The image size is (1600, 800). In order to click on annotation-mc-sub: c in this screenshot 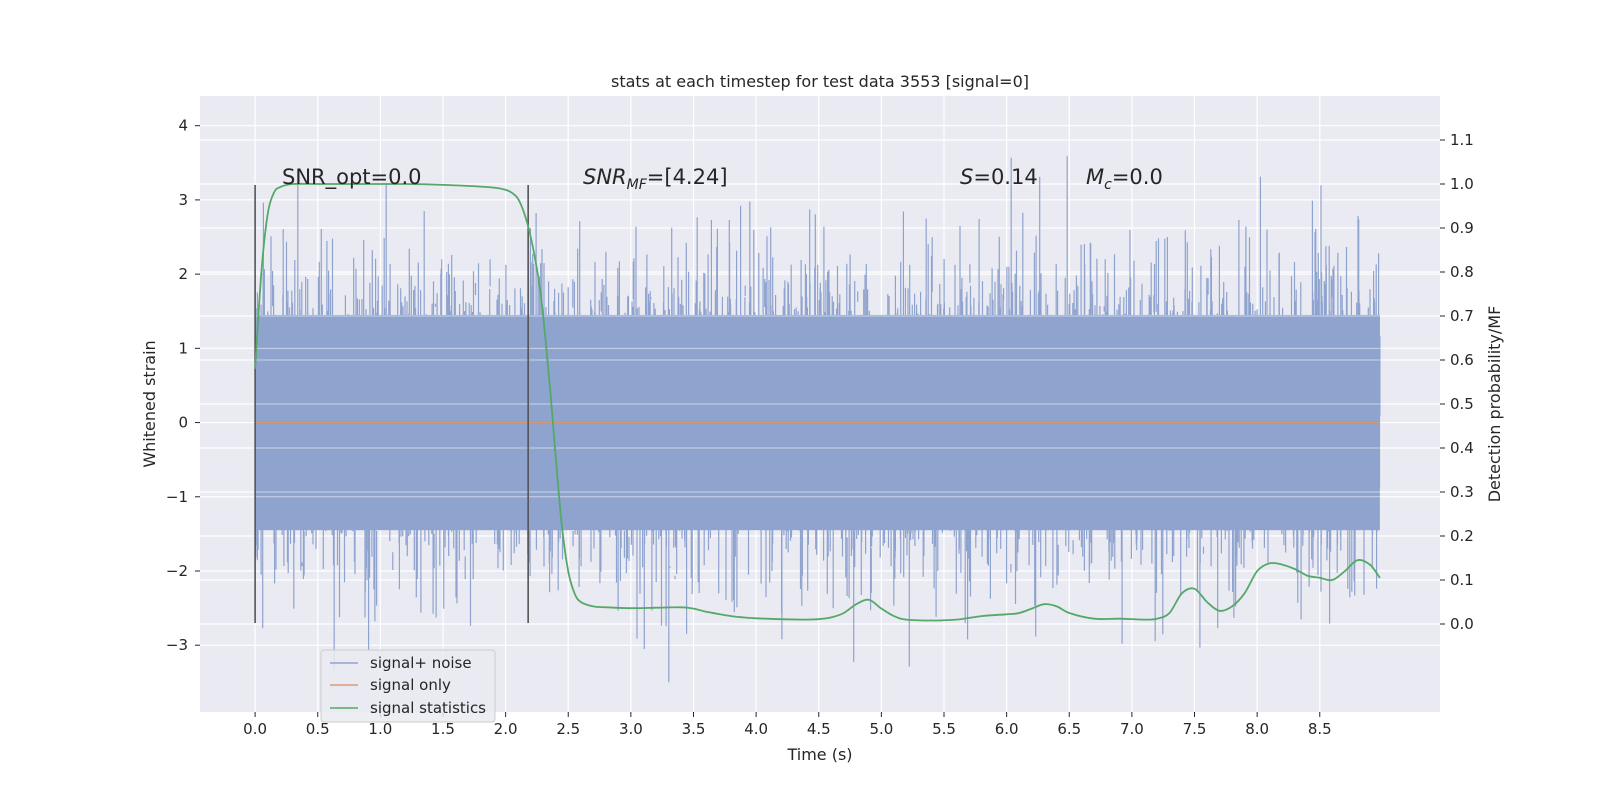, I will do `click(1108, 185)`.